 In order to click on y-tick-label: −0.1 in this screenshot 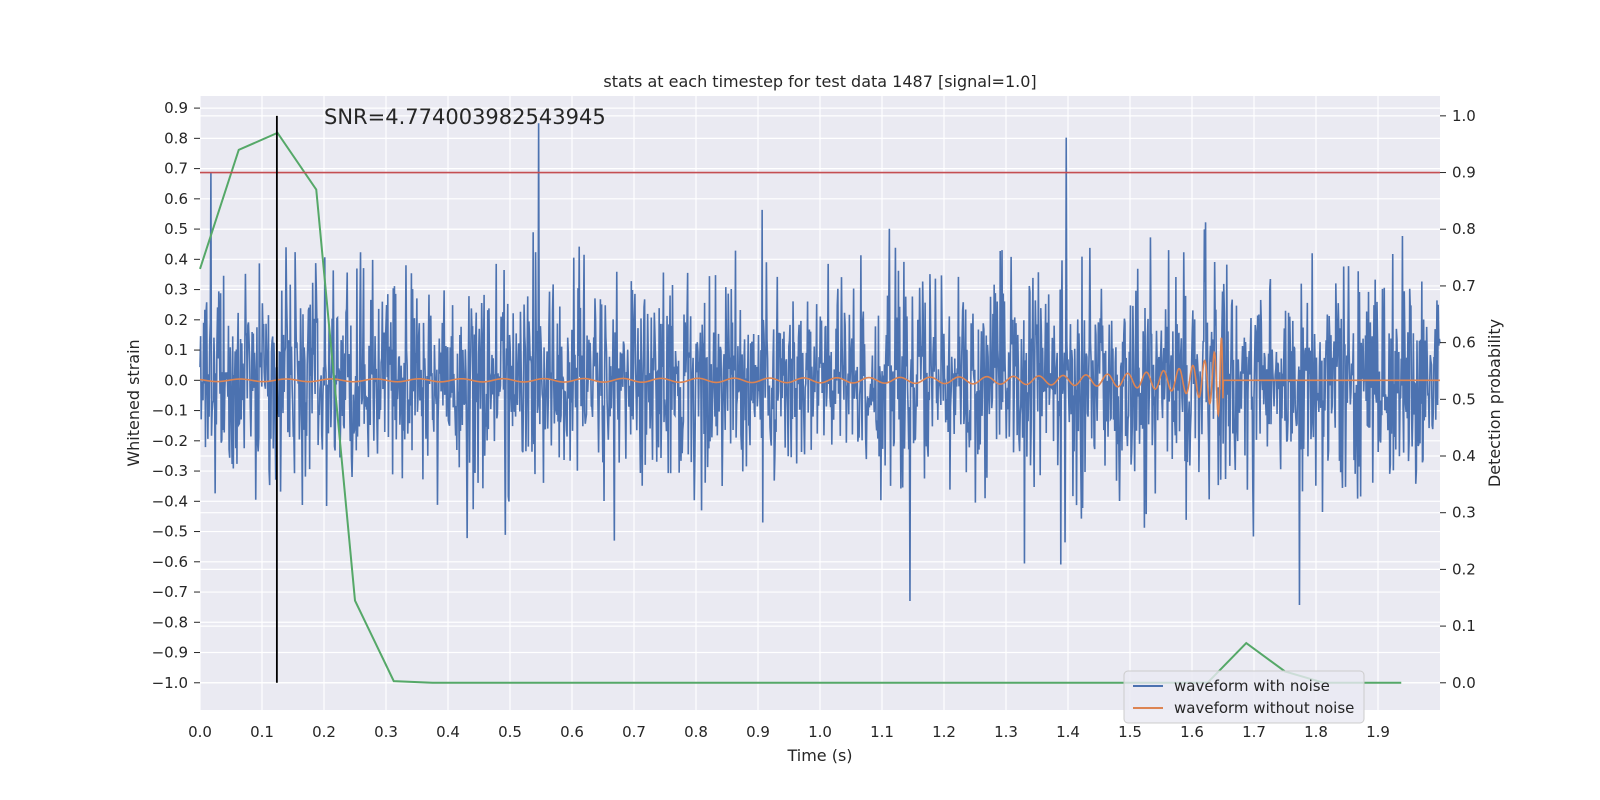, I will do `click(170, 411)`.